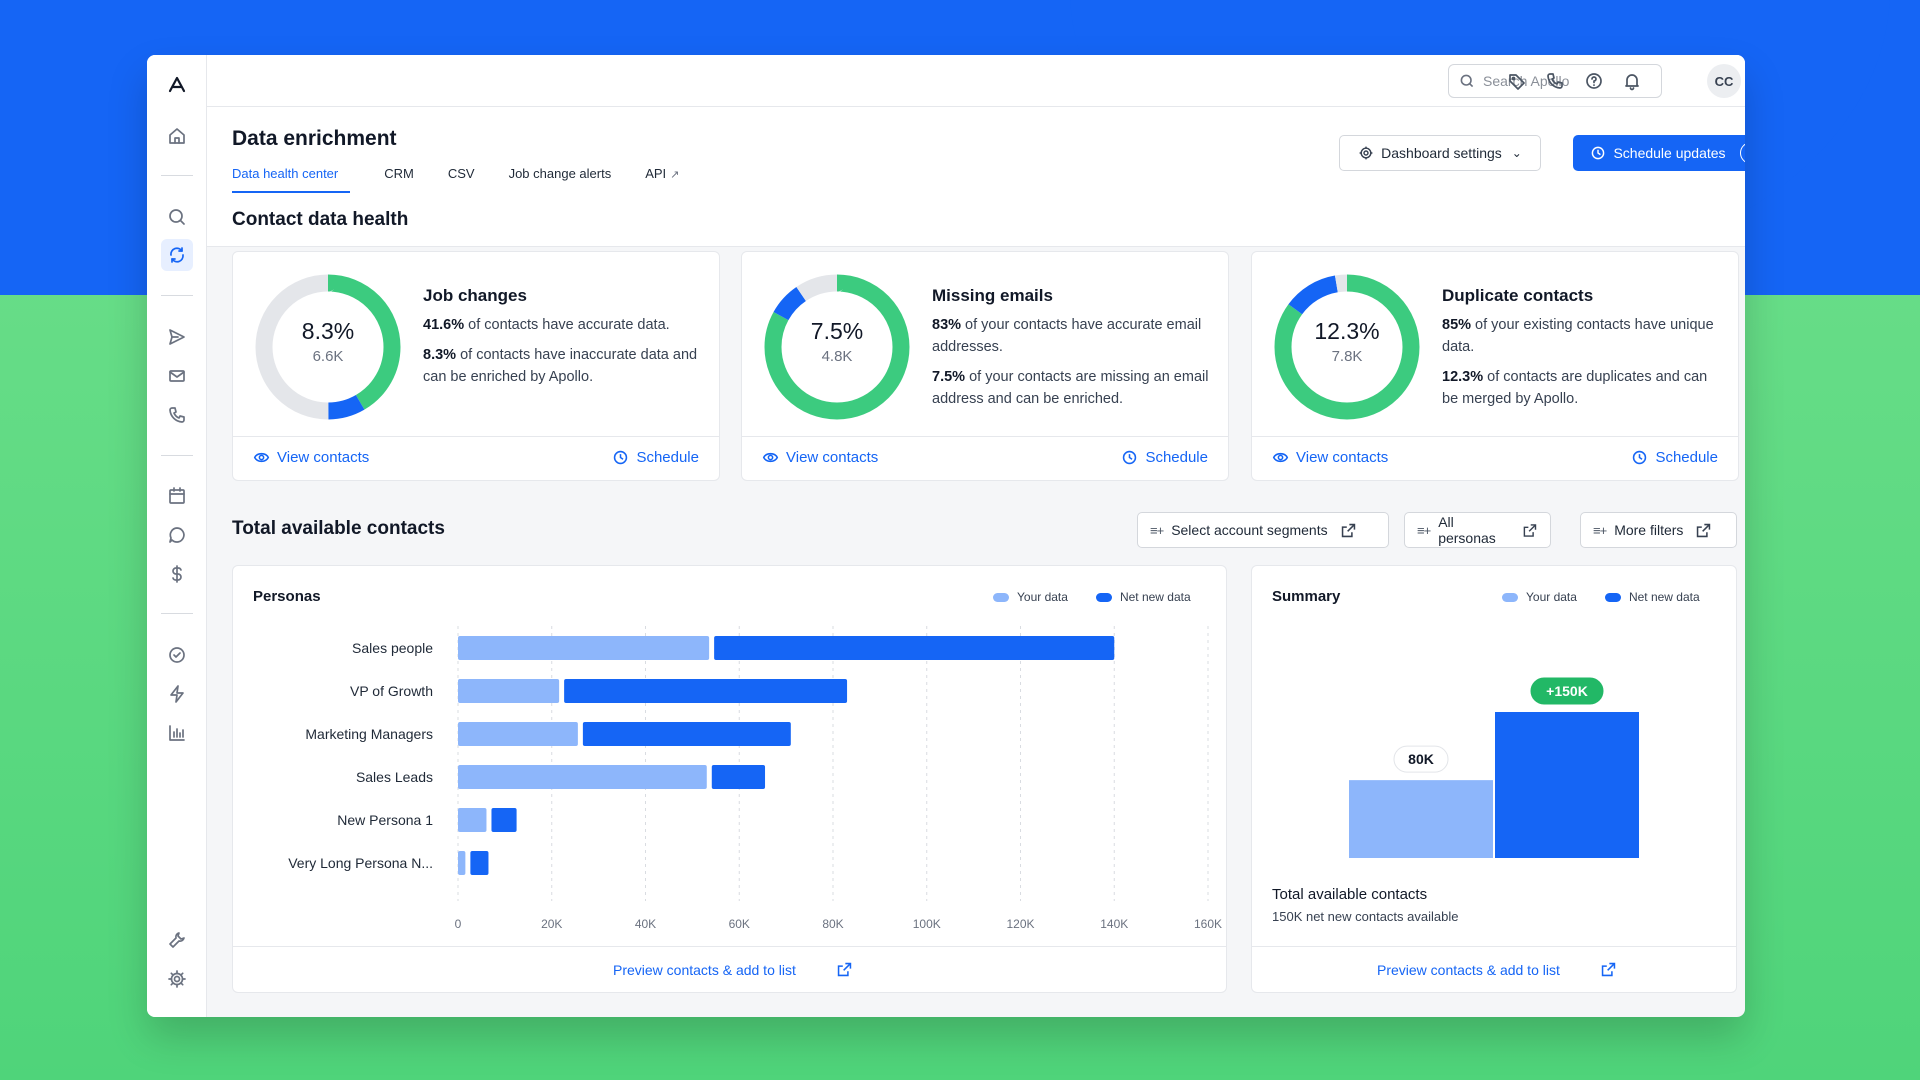 Image resolution: width=1920 pixels, height=1080 pixels. I want to click on tools-icon, so click(177, 940).